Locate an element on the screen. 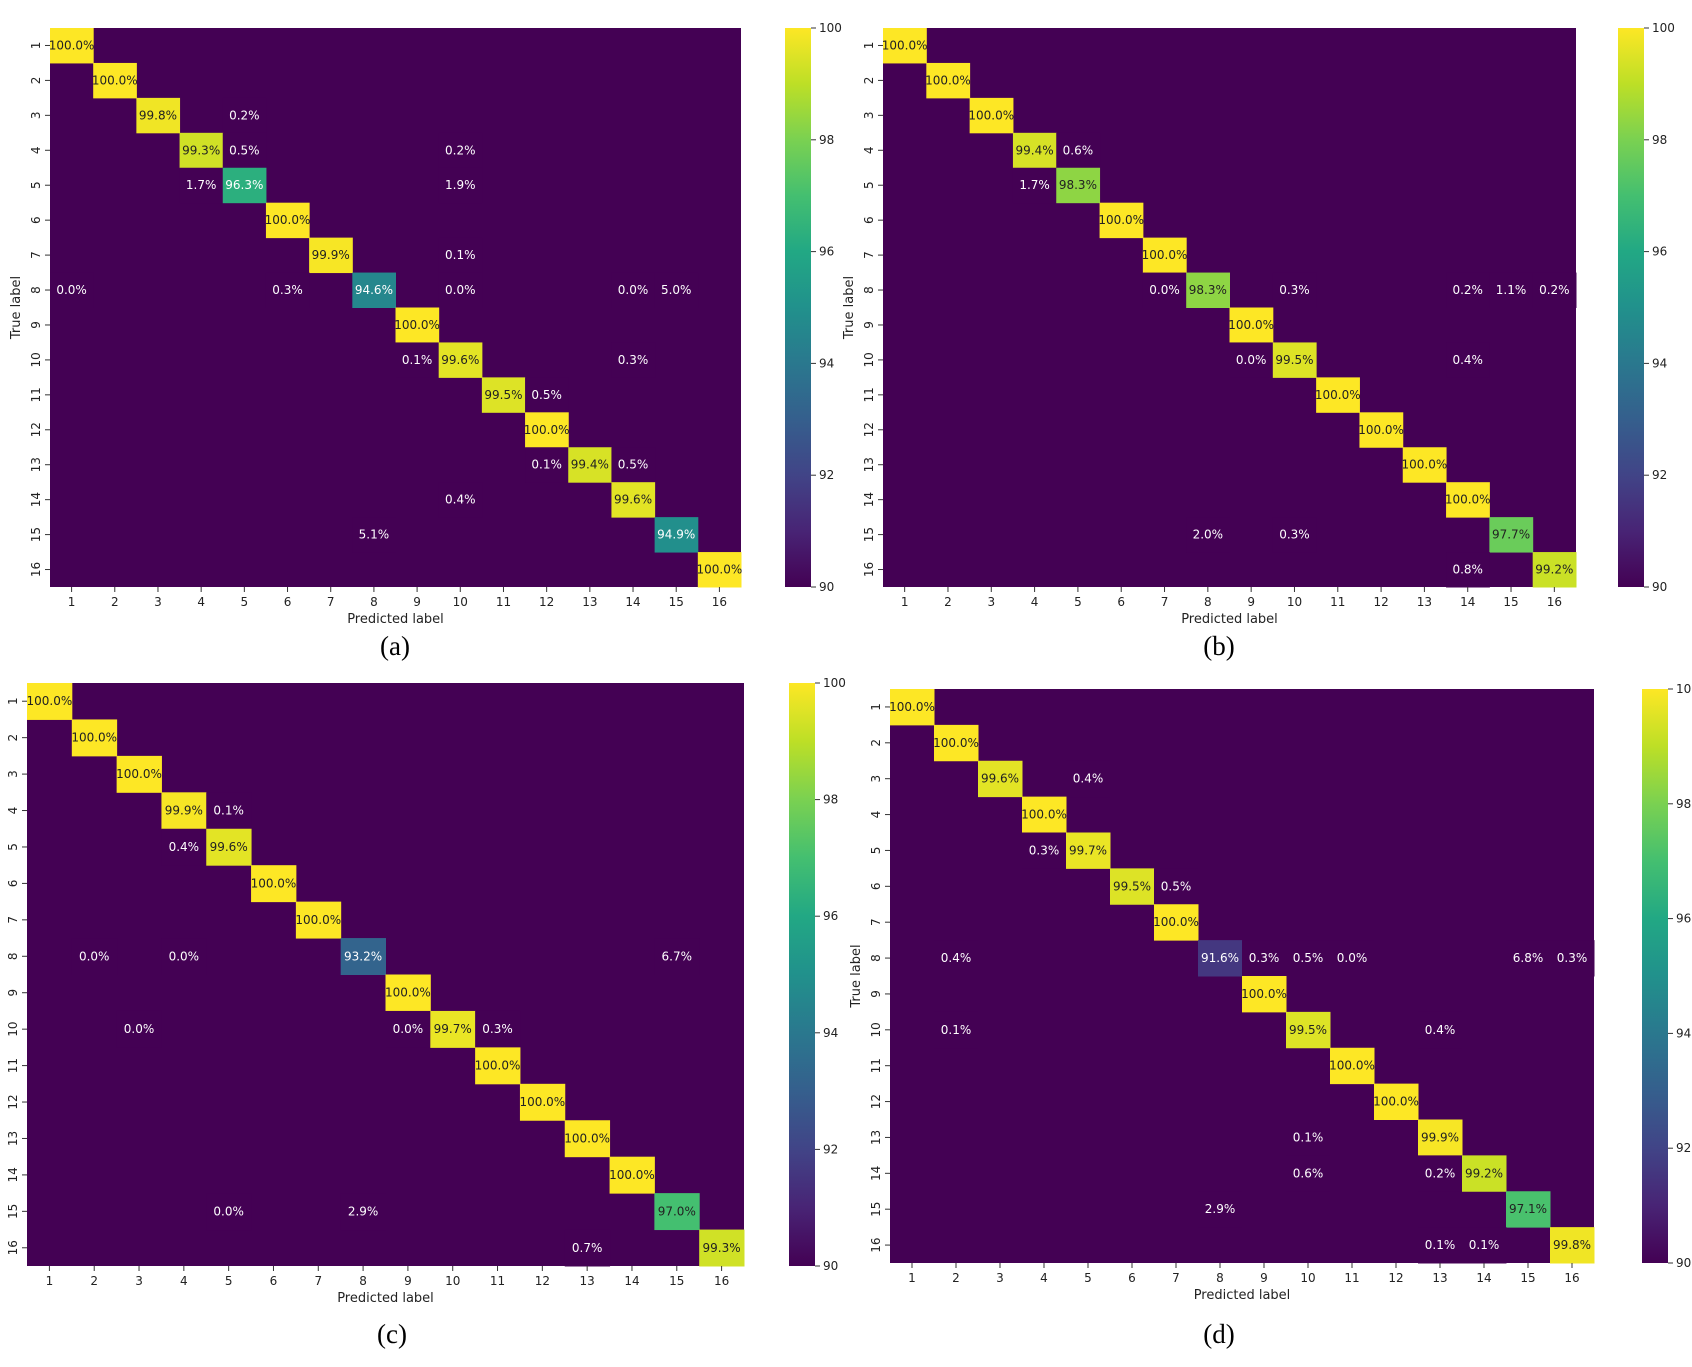 The image size is (1692, 1367). cell-value-label: 99.3% is located at coordinates (201, 150).